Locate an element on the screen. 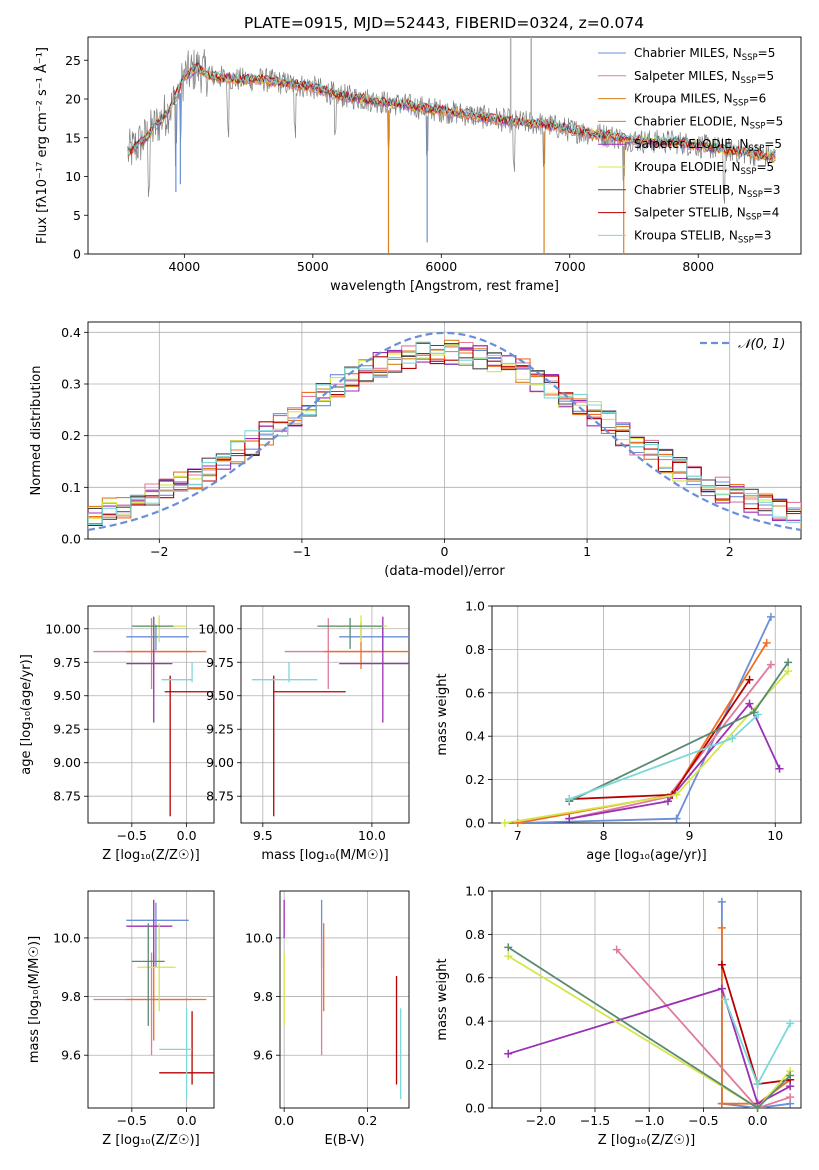 The width and height of the screenshot is (819, 1170). x-tick-label: 7 is located at coordinates (518, 835).